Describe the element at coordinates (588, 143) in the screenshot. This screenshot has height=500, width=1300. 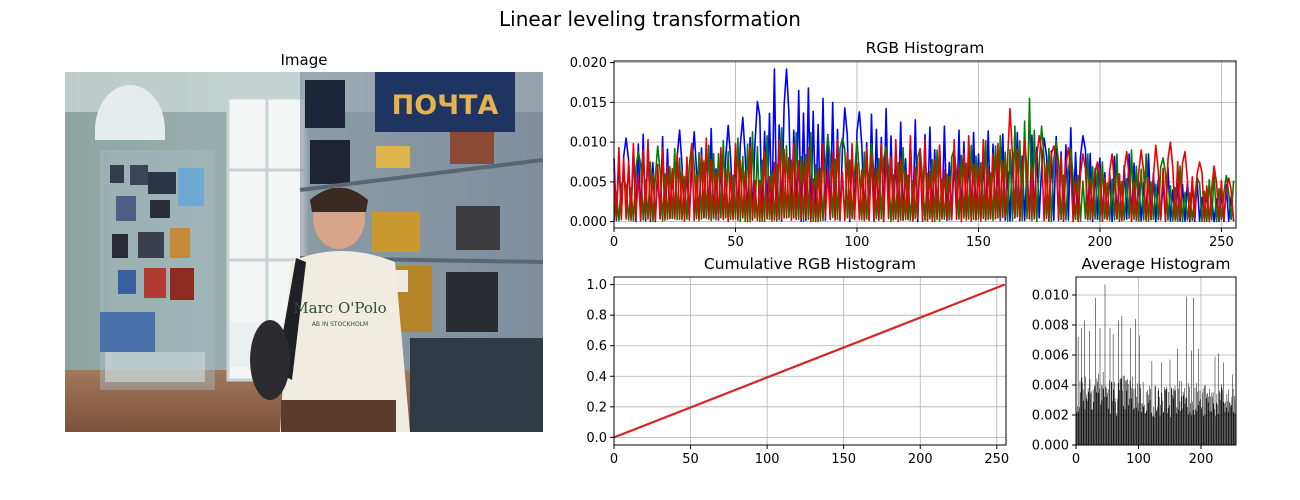
I see `y-tick-label: 0.010` at that location.